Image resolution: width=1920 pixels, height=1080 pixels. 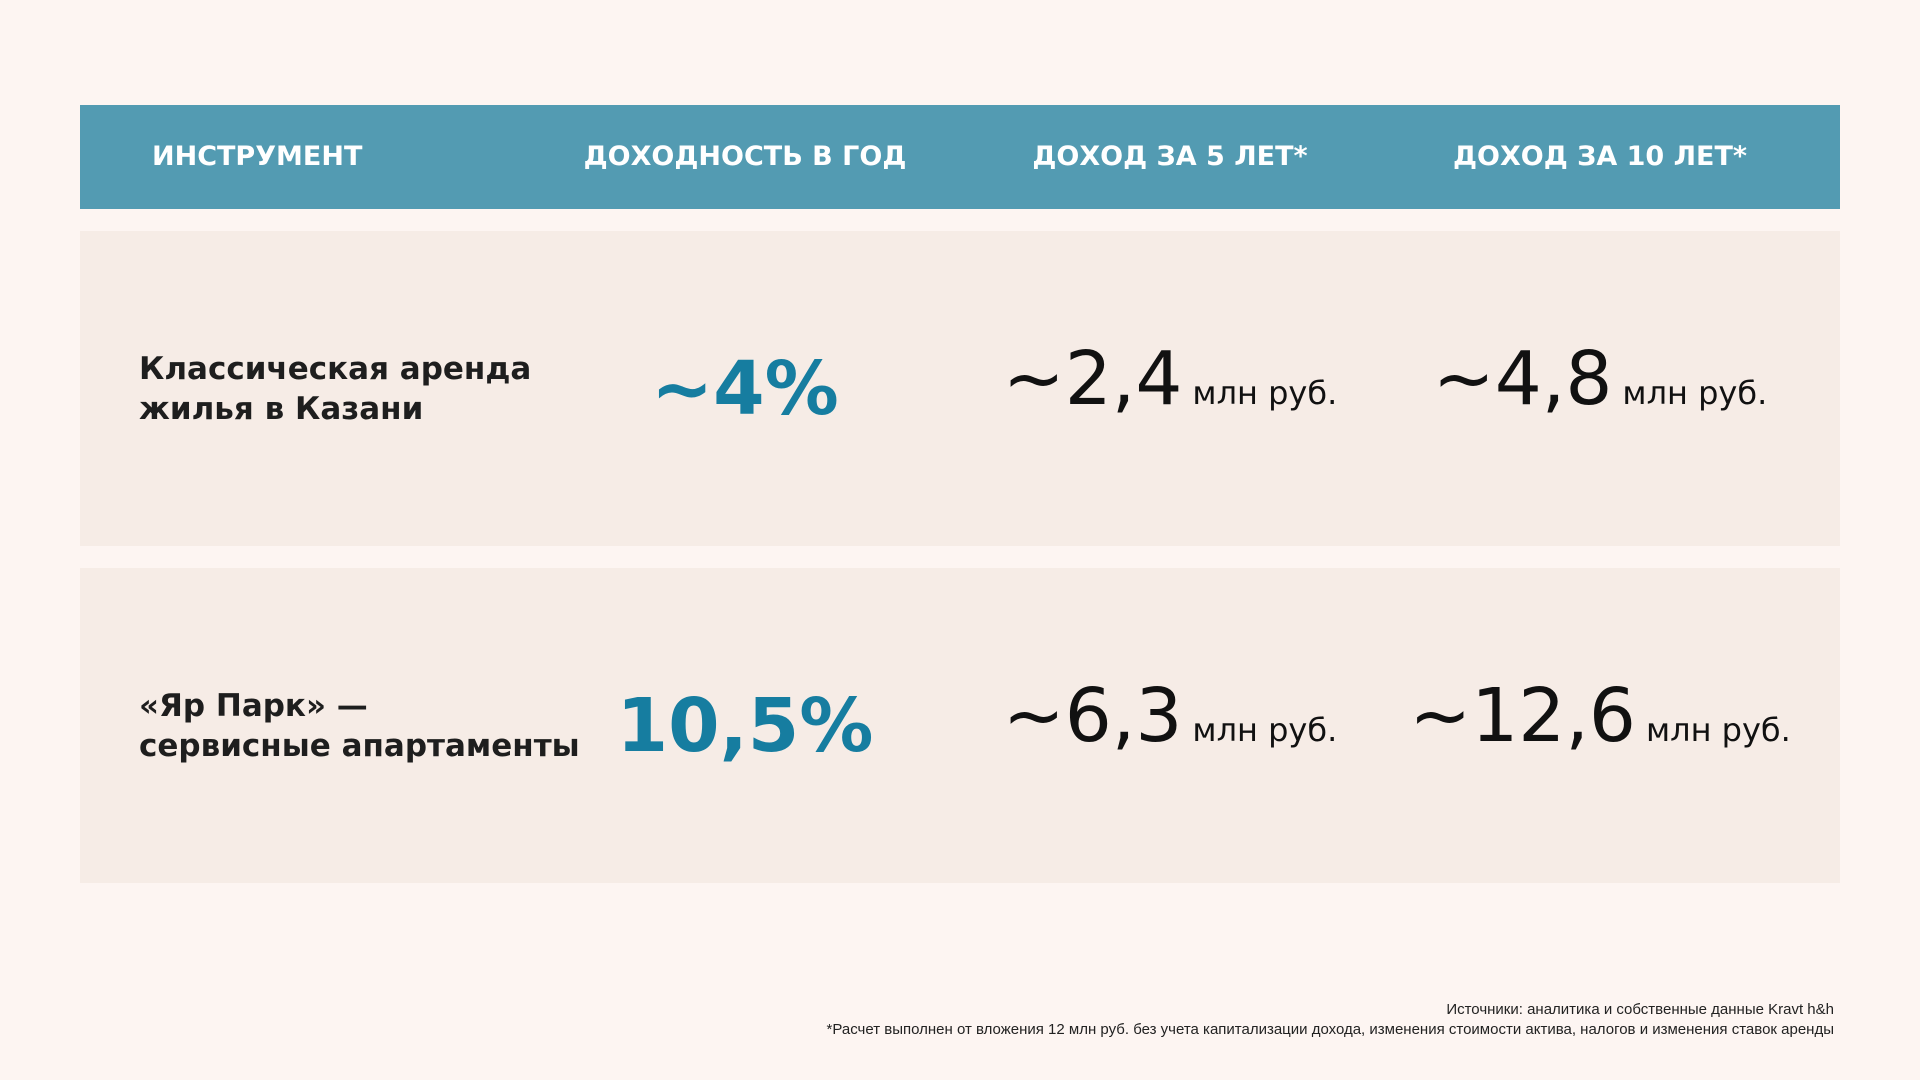 What do you see at coordinates (1522, 715) in the screenshot?
I see `income-10-years-value: ~12,6` at bounding box center [1522, 715].